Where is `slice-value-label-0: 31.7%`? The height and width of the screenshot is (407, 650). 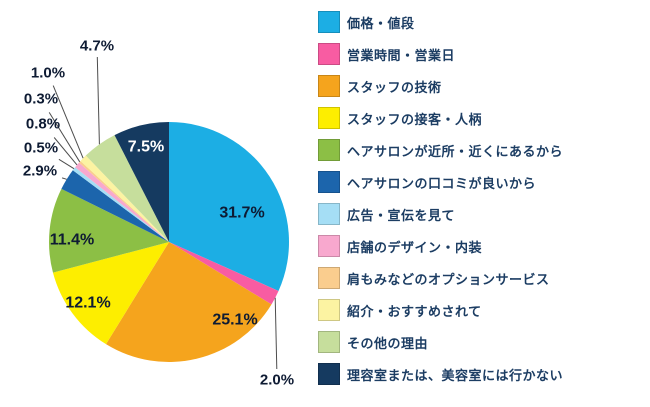
slice-value-label-0: 31.7% is located at coordinates (241, 213).